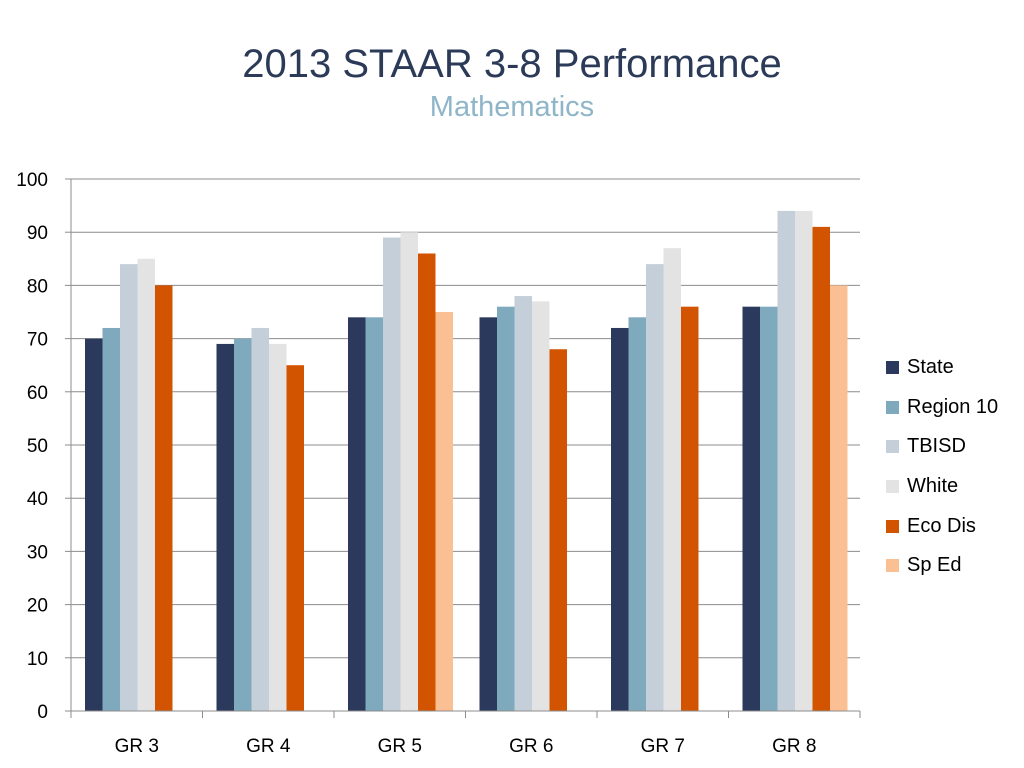 The height and width of the screenshot is (768, 1024). Describe the element at coordinates (37, 340) in the screenshot. I see `y-tick-label: 70` at that location.